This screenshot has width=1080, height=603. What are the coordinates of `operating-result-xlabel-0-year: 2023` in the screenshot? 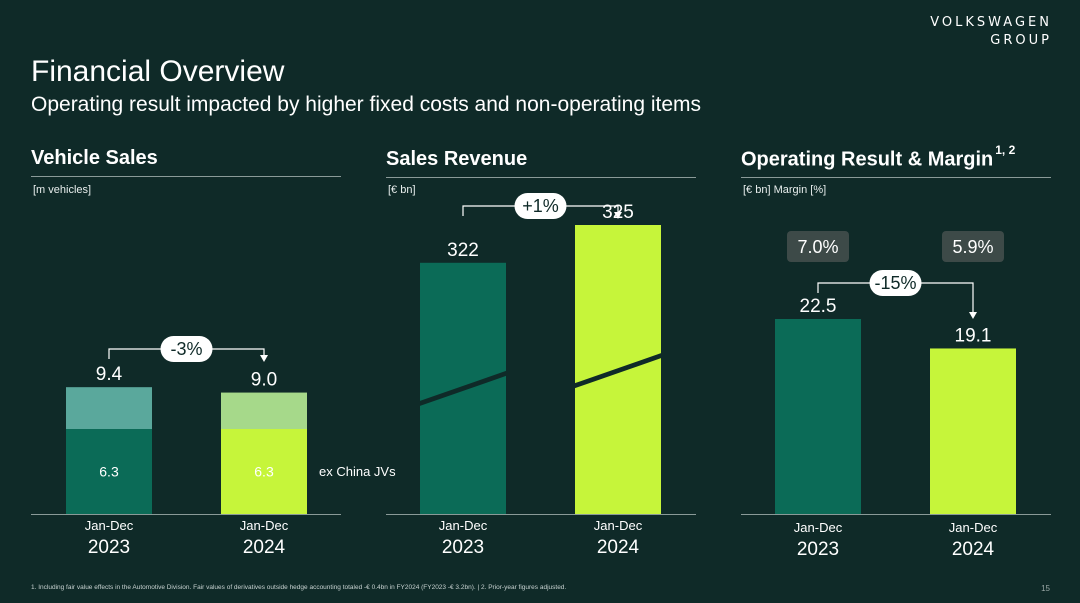 It's located at (818, 549).